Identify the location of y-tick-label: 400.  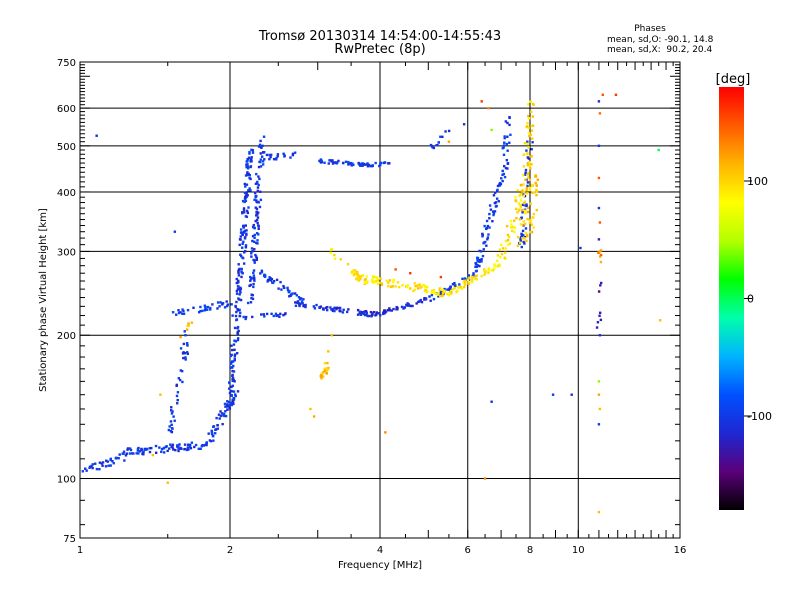
(66, 193).